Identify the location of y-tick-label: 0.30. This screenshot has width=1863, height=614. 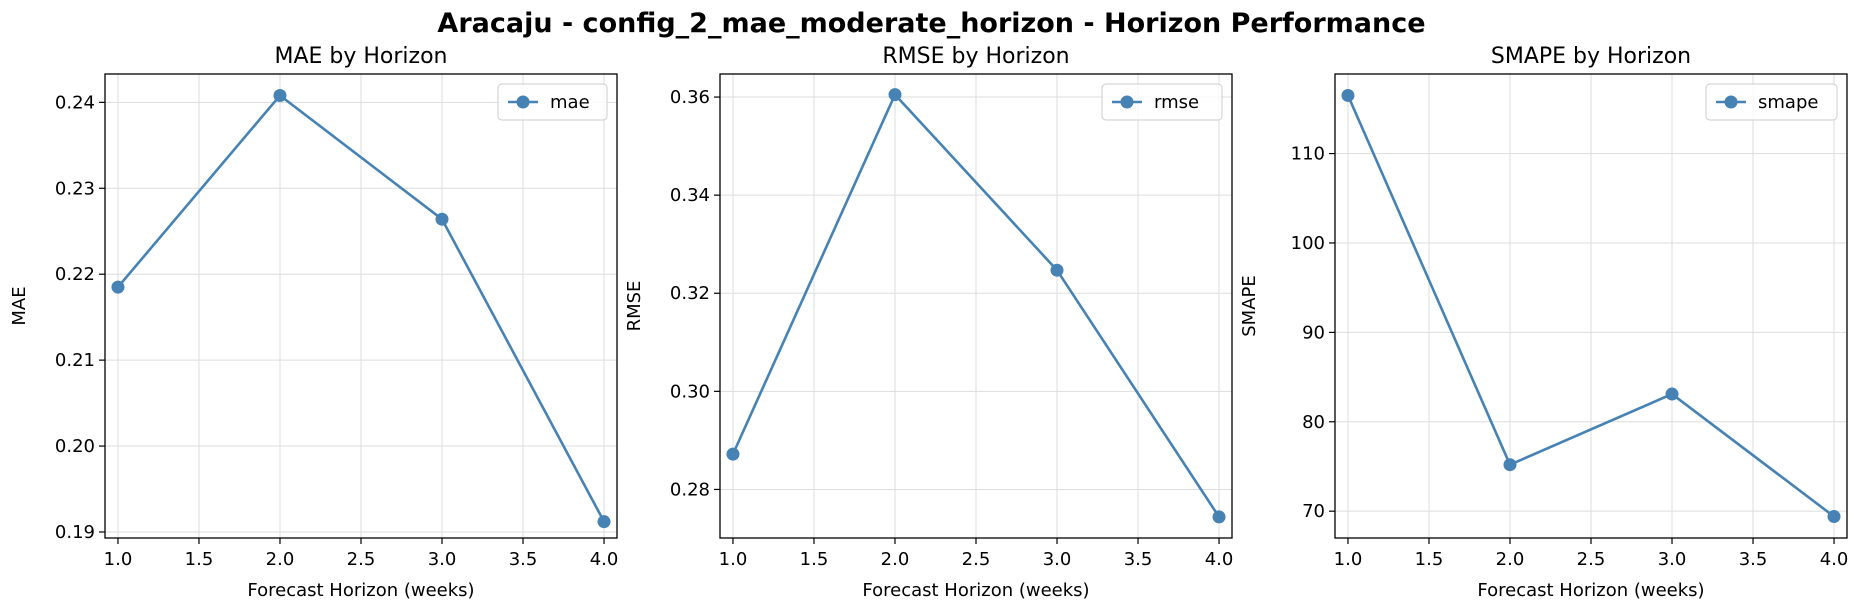
(690, 391).